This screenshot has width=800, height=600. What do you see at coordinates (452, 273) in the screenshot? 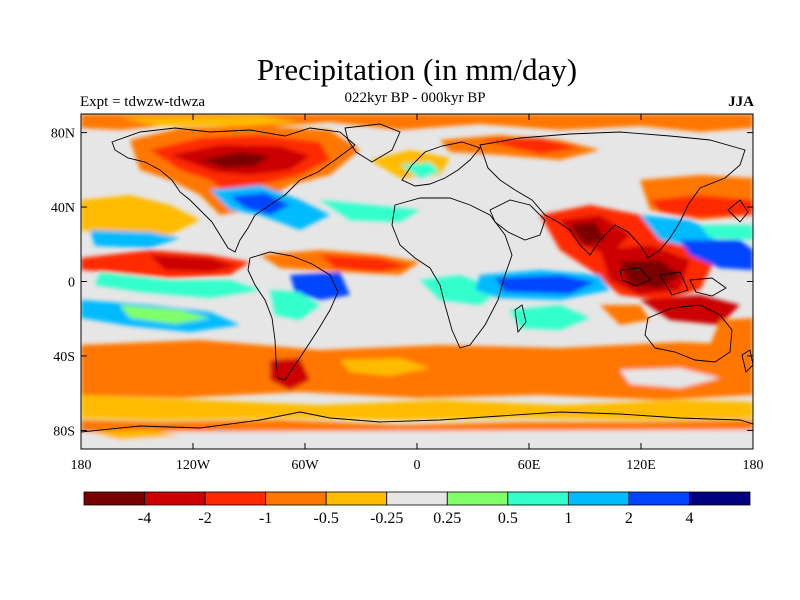
I see `coastline-africa` at bounding box center [452, 273].